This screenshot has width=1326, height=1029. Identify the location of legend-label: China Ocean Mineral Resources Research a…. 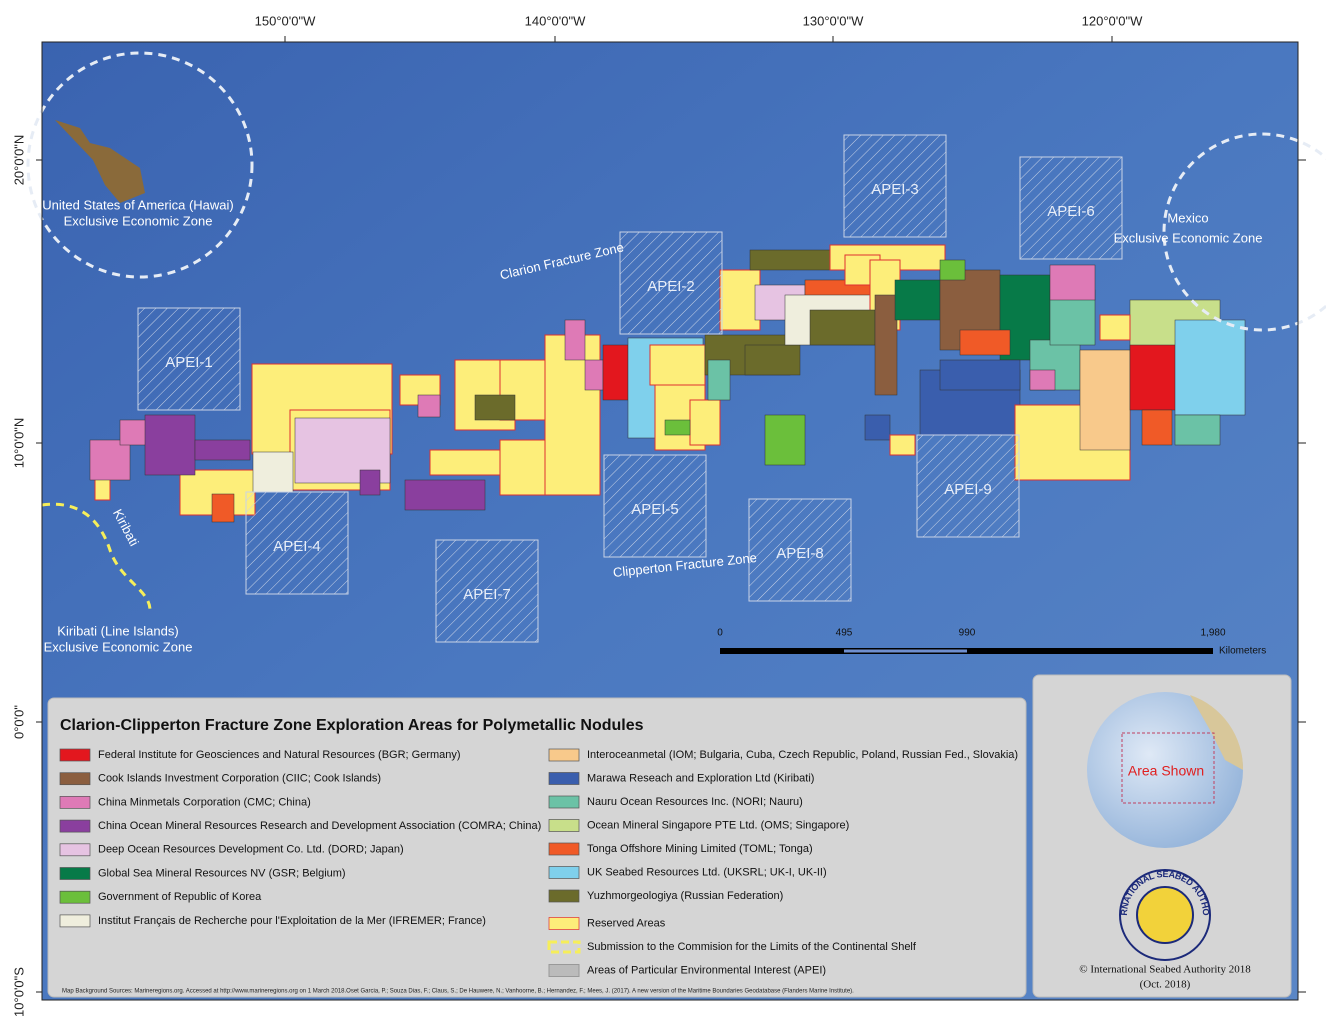
(319, 826).